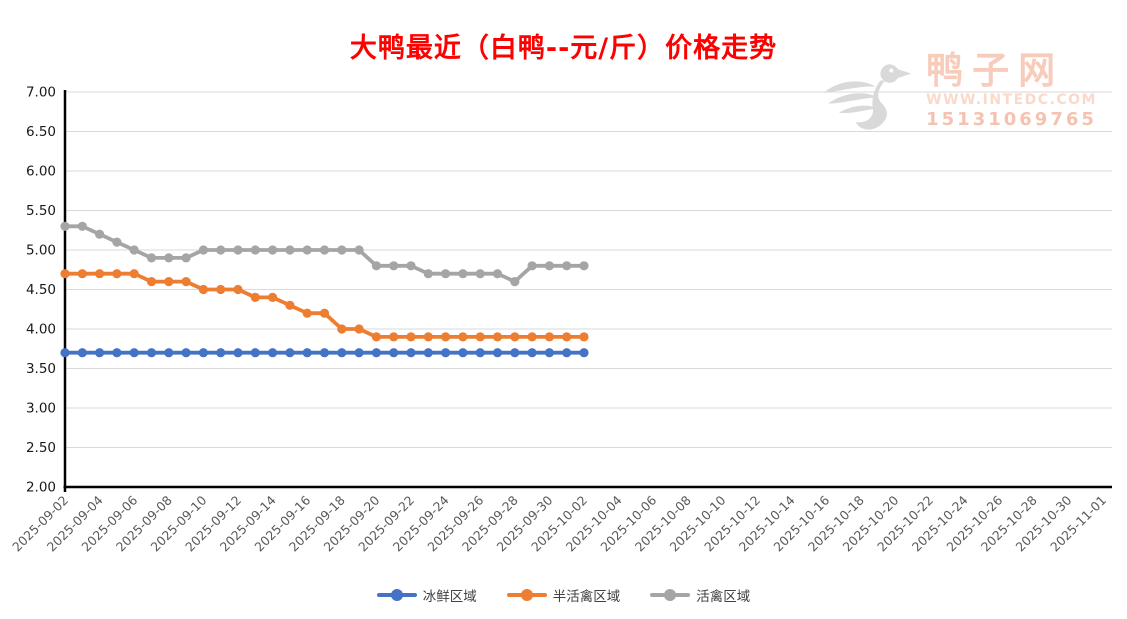 This screenshot has height=619, width=1127. What do you see at coordinates (449, 597) in the screenshot?
I see `legend-label: 冰鲜区域` at bounding box center [449, 597].